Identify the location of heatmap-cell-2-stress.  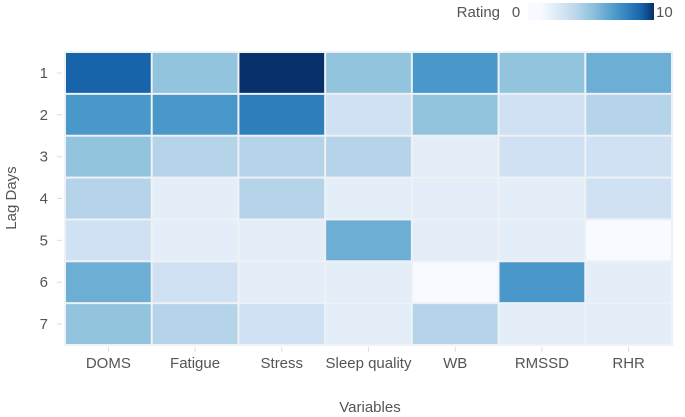
(282, 114).